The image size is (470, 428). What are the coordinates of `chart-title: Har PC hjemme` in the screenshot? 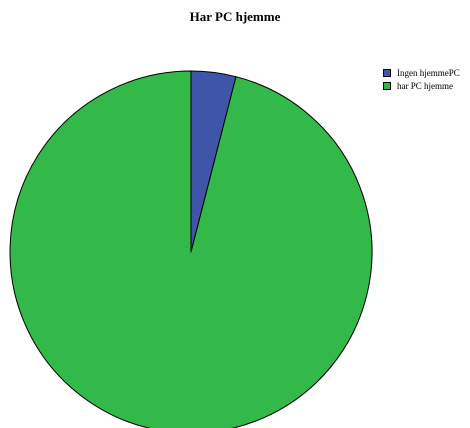 It's located at (235, 16).